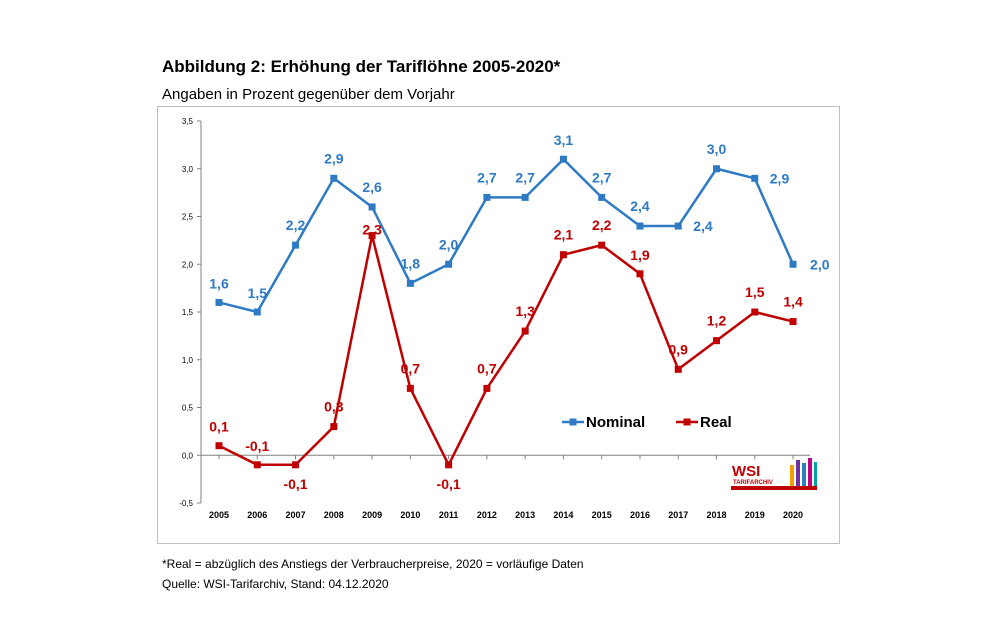 This screenshot has width=983, height=632. What do you see at coordinates (717, 149) in the screenshot?
I see `data-label-nominal: 3,0` at bounding box center [717, 149].